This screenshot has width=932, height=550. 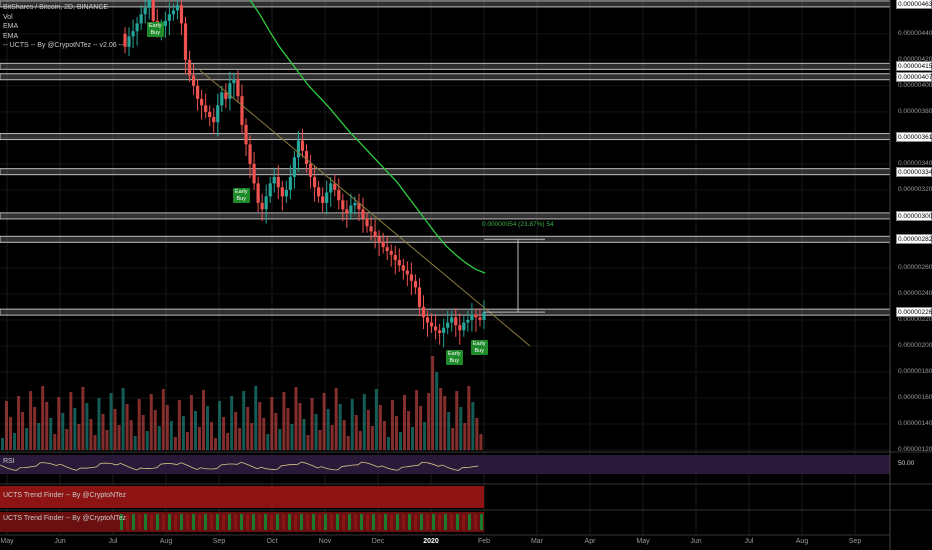 I want to click on time-tick-label: Dec, so click(x=378, y=541).